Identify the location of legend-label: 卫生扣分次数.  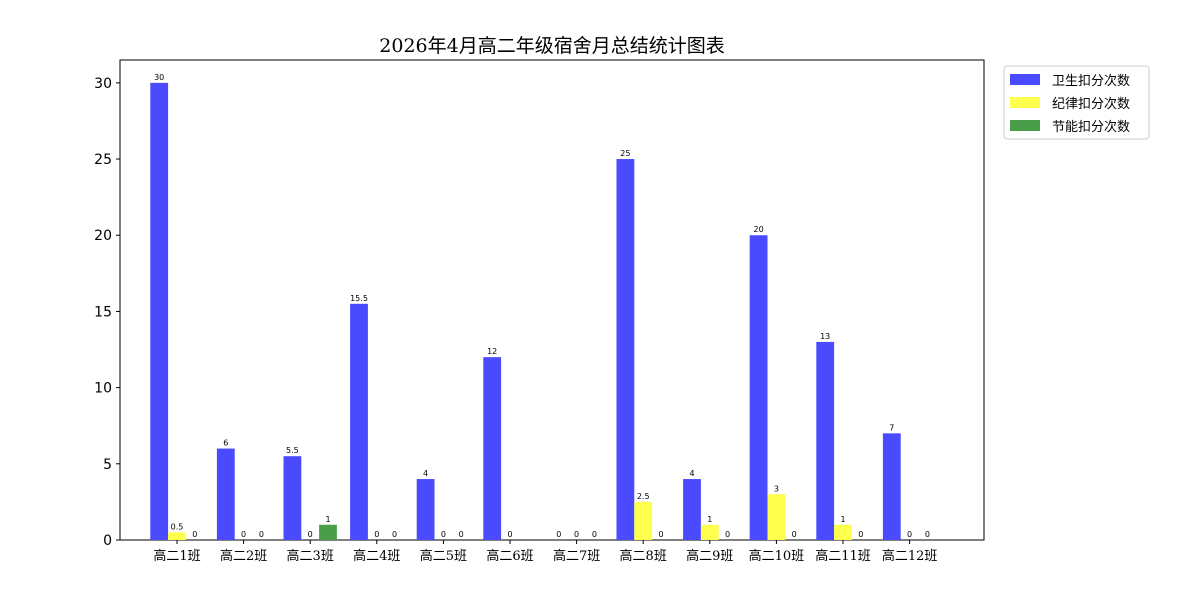
(1091, 81).